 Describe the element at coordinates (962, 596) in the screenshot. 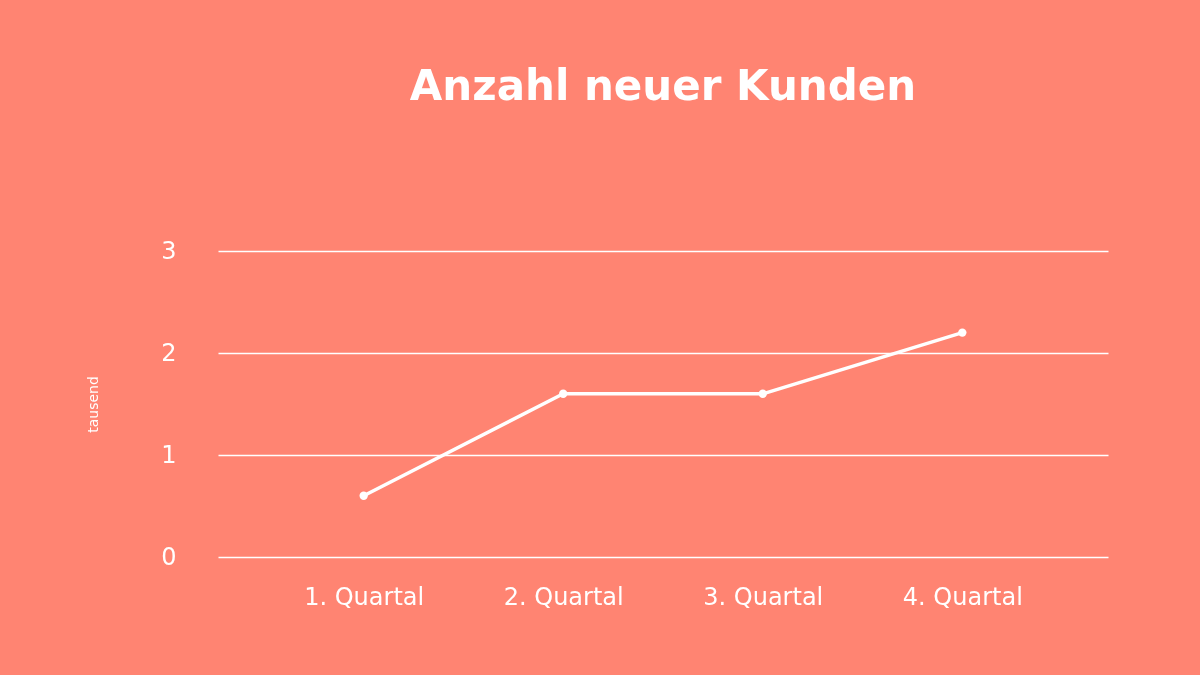

I see `x-tick-label: 4. Quartal` at that location.